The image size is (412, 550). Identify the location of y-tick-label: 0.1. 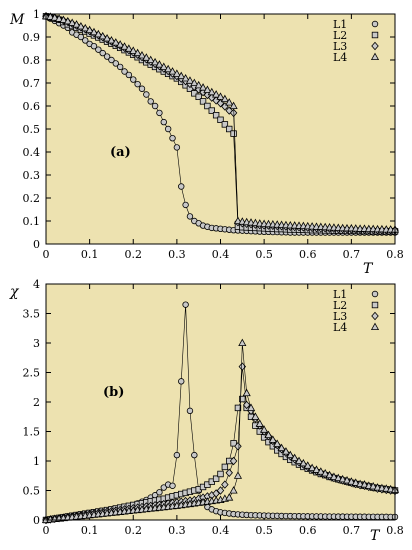
(32, 221).